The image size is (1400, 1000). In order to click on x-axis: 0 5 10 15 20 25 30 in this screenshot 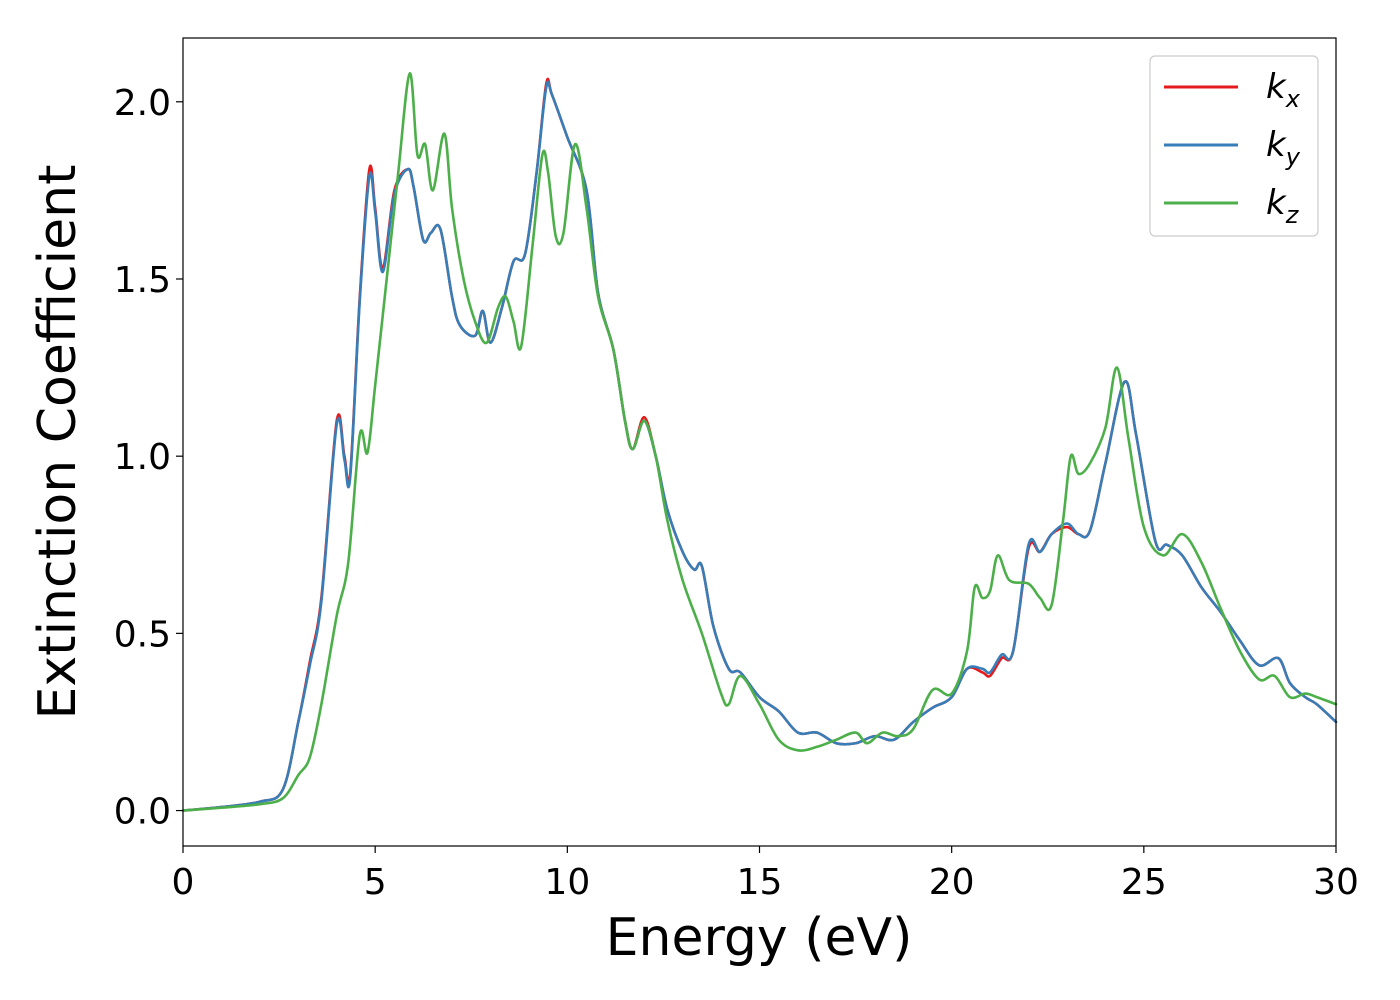, I will do `click(765, 874)`.